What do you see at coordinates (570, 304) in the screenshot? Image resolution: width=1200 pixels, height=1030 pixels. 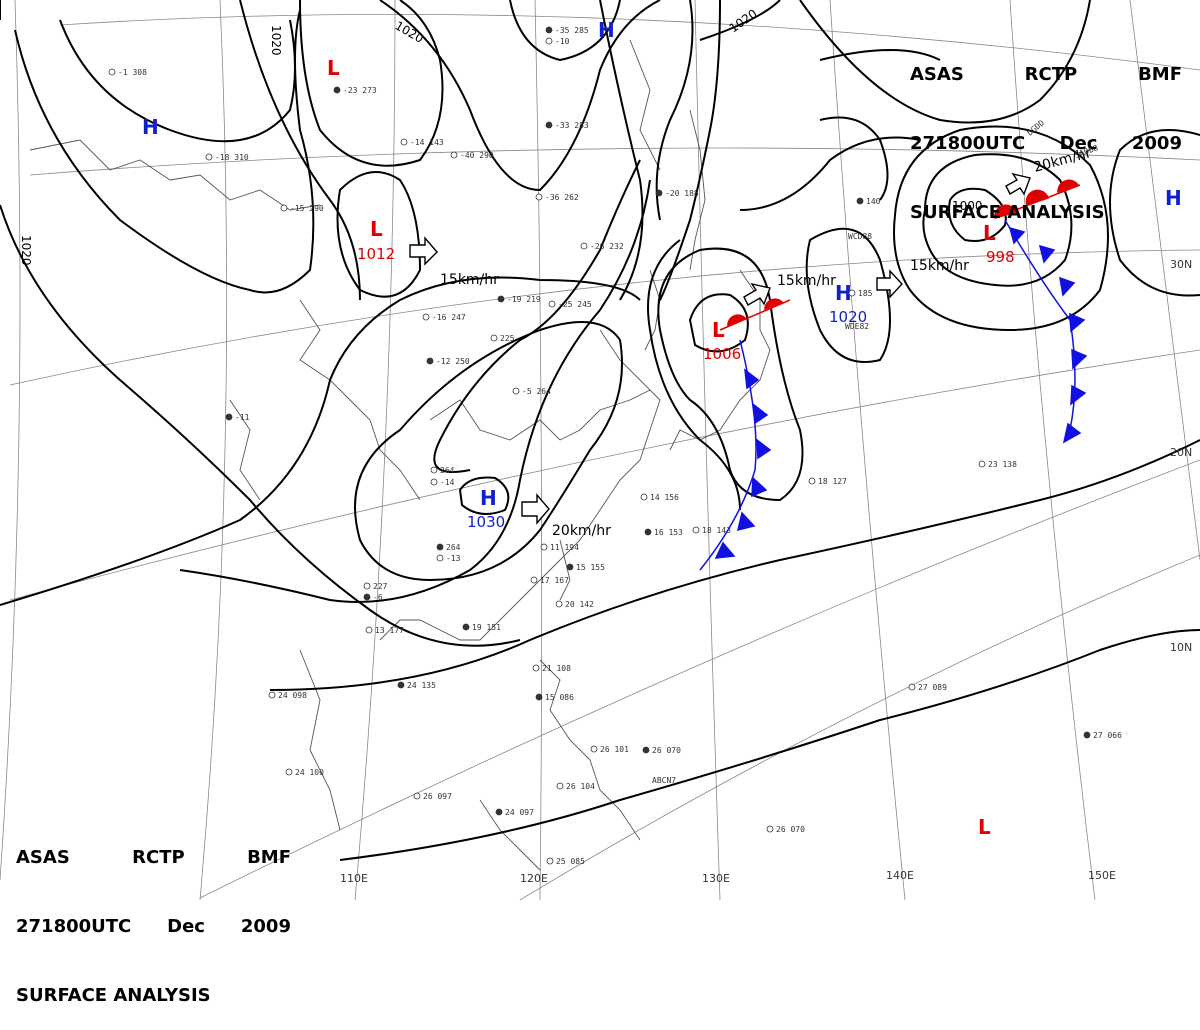 I see `station-plot: -25 245` at bounding box center [570, 304].